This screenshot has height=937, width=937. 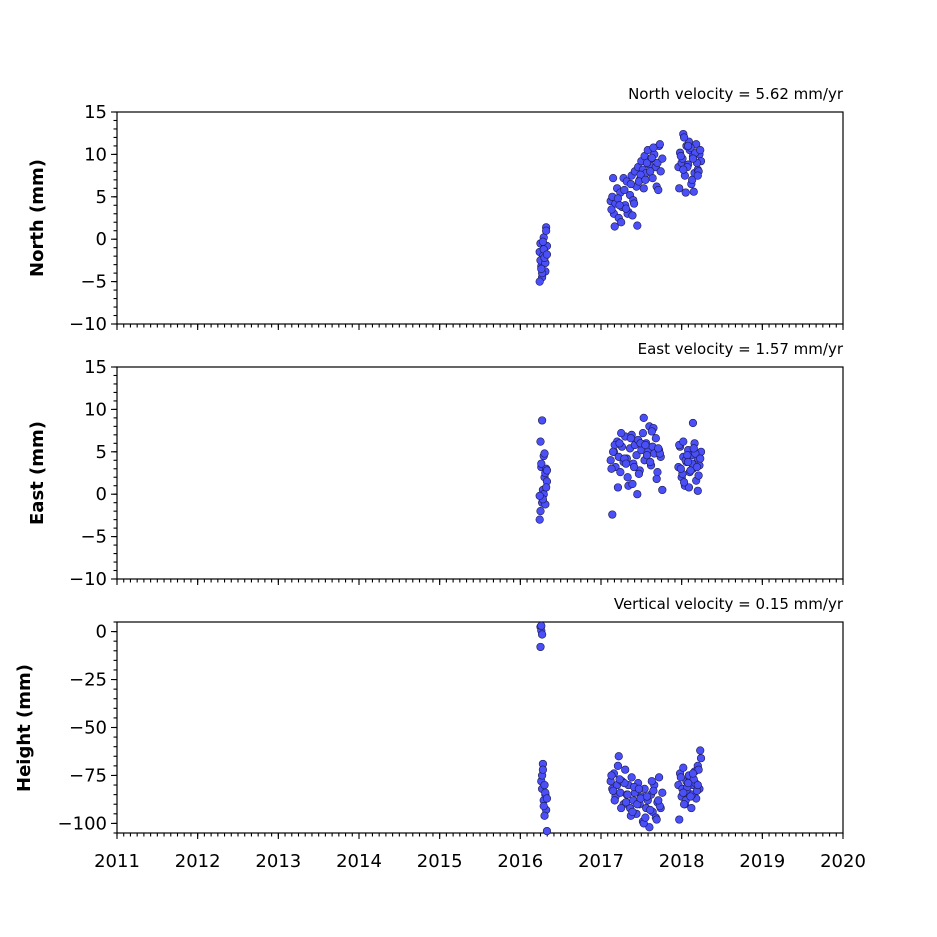 What do you see at coordinates (601, 861) in the screenshot?
I see `x-tick-label: 2017` at bounding box center [601, 861].